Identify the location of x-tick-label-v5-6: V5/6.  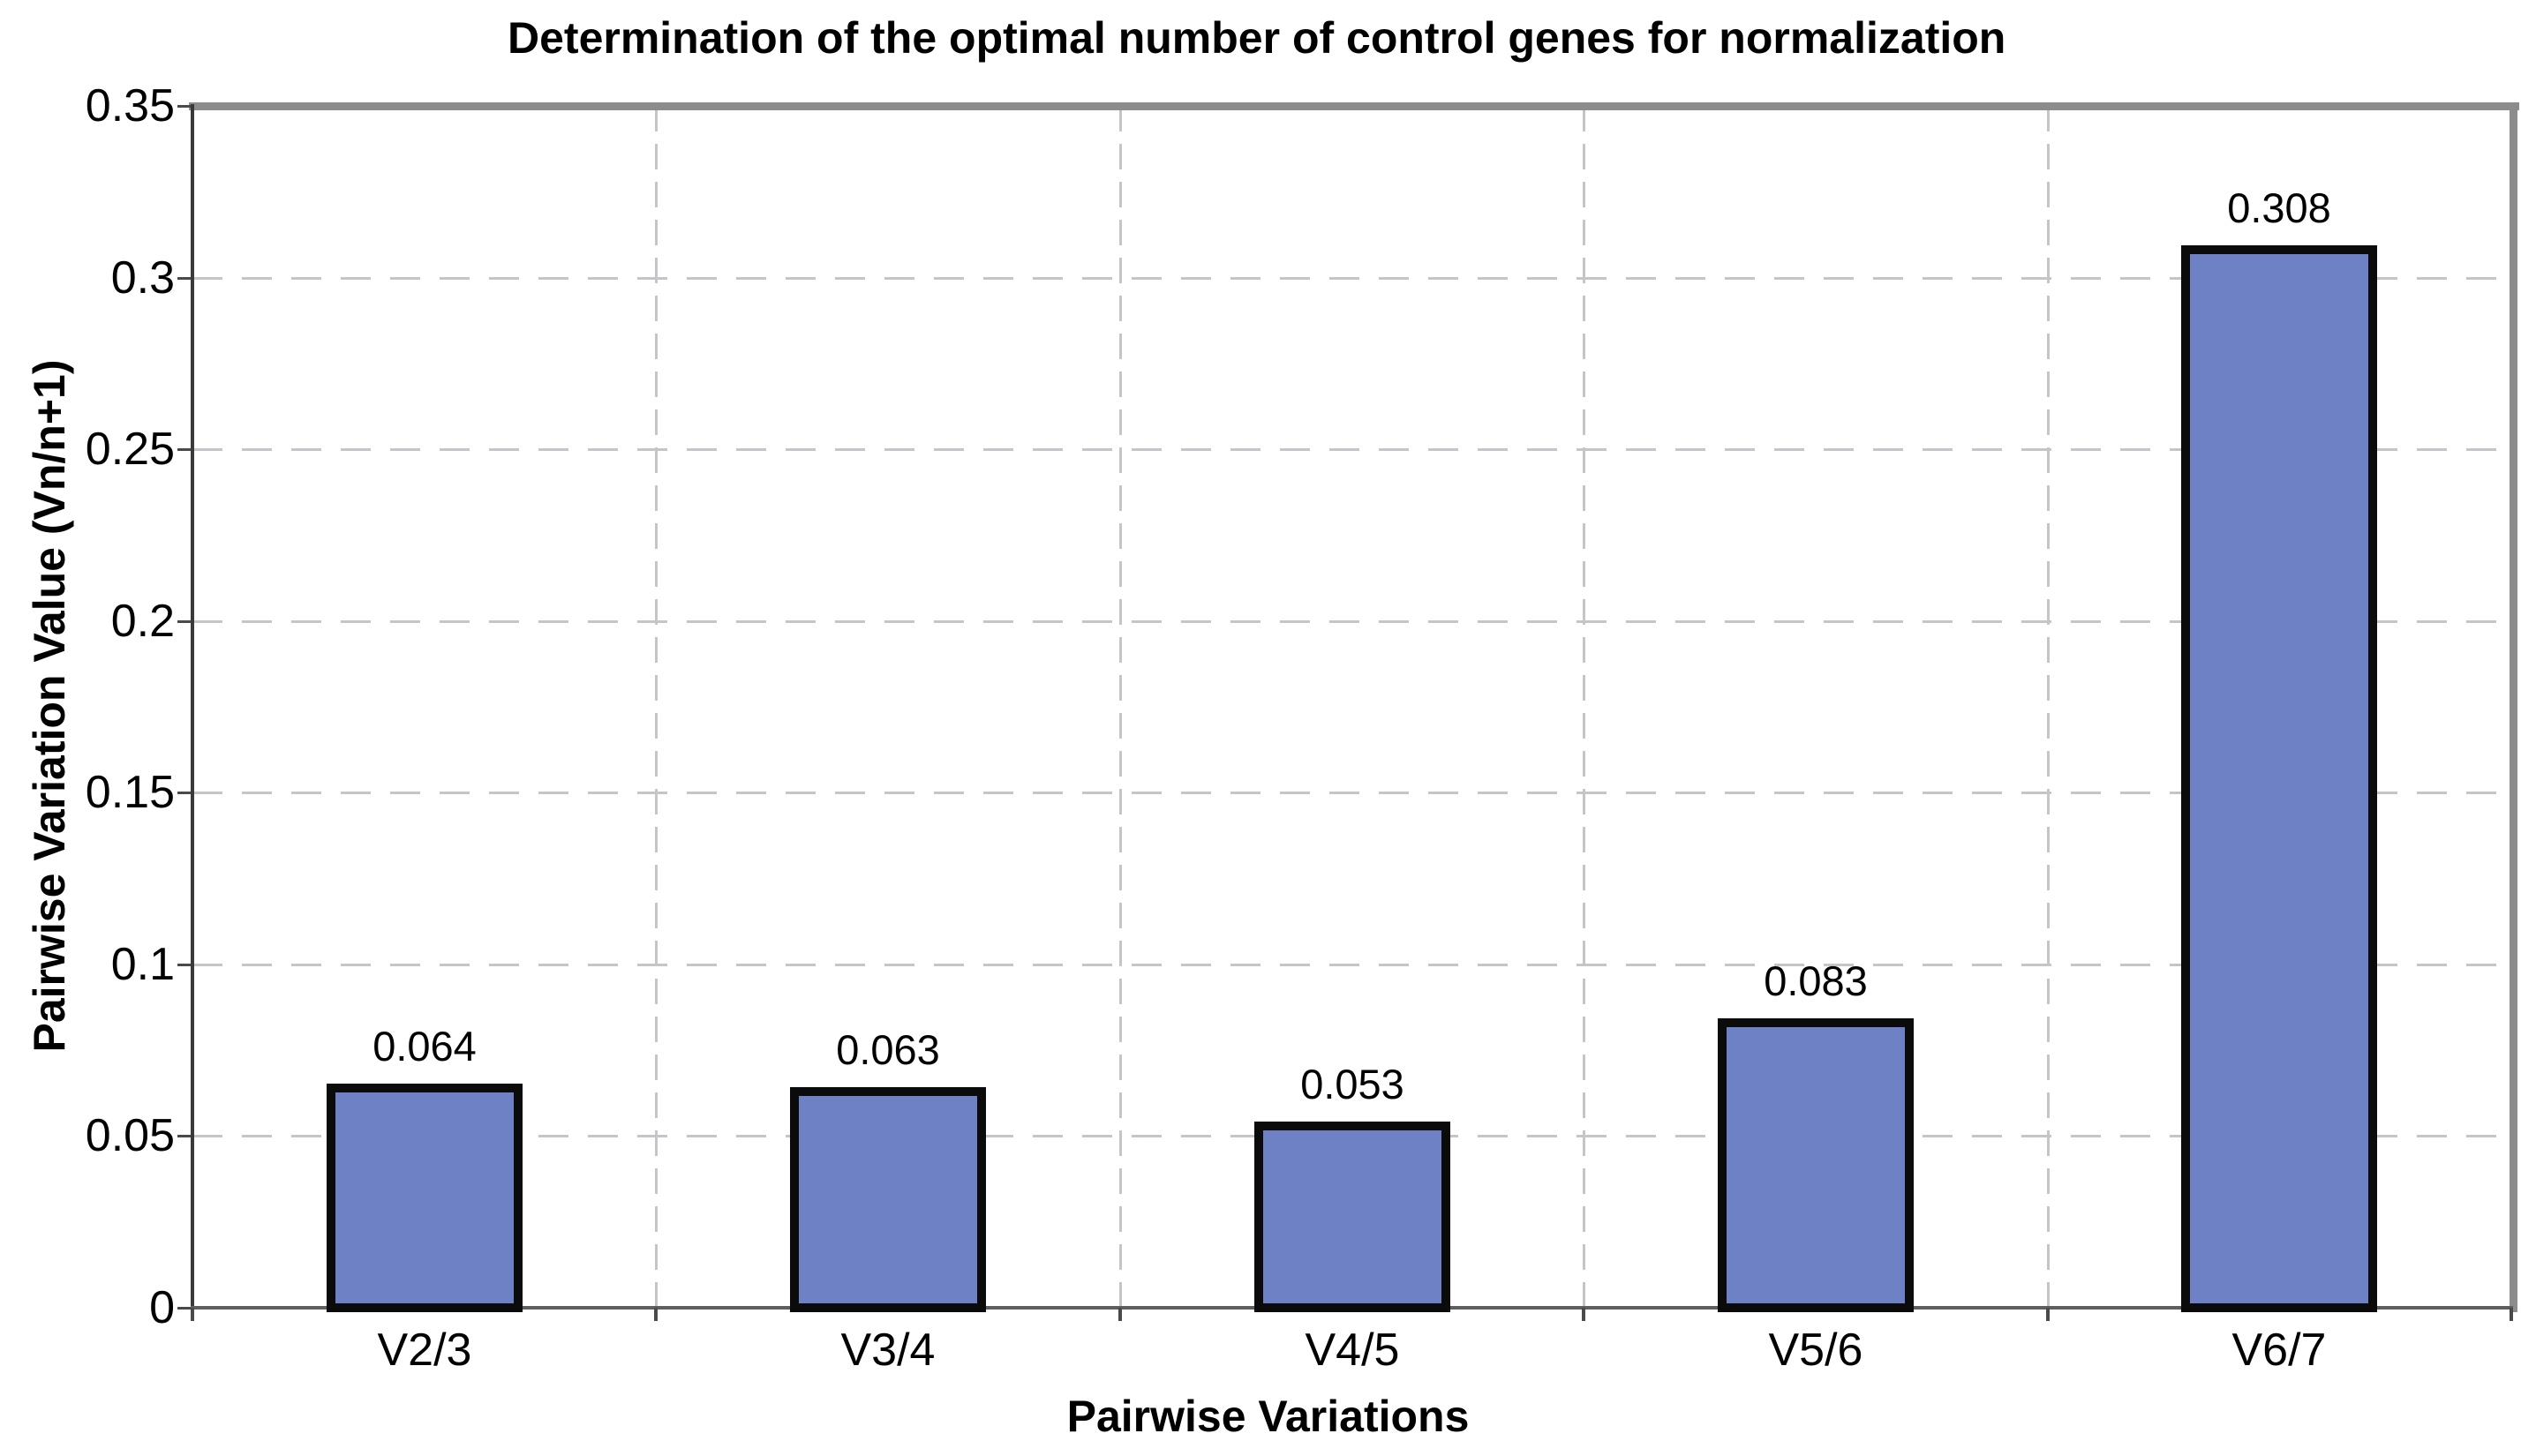
(1815, 1350).